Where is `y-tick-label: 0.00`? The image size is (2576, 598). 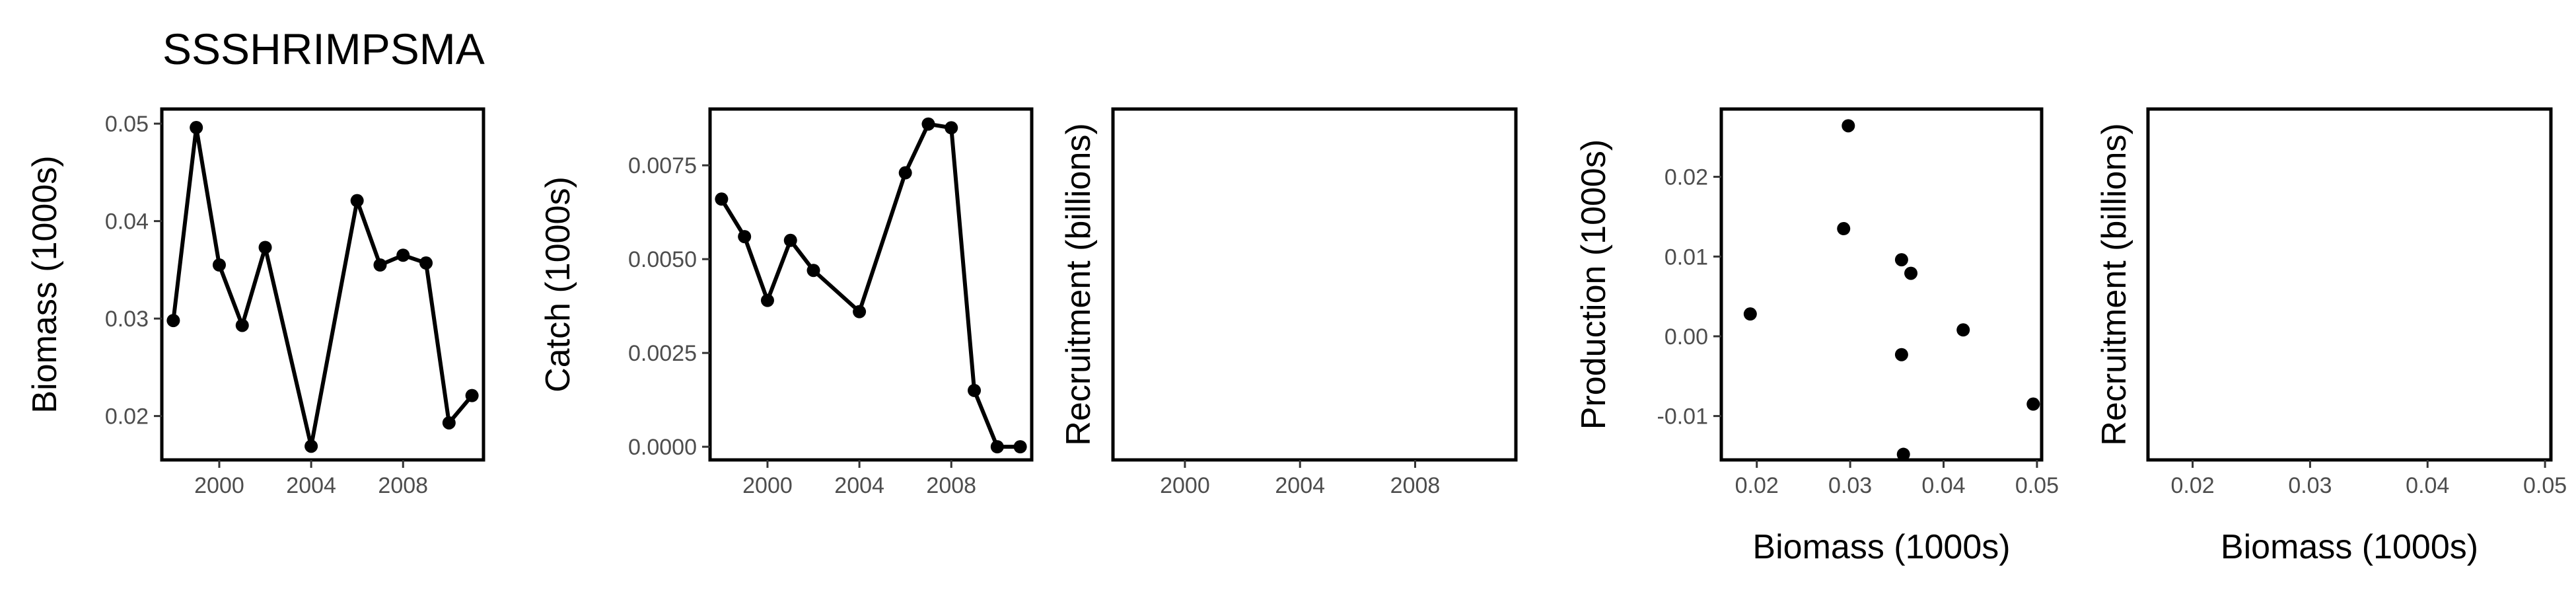 y-tick-label: 0.00 is located at coordinates (1686, 337).